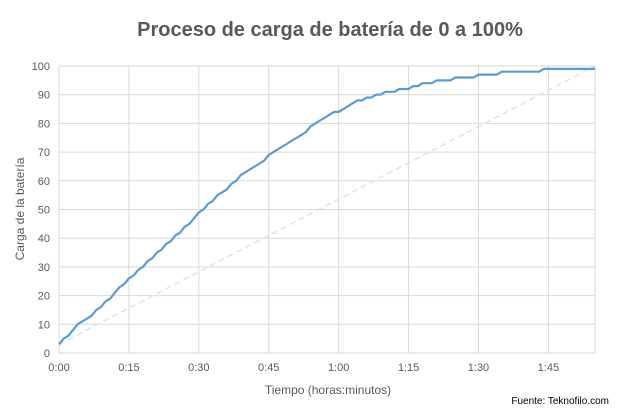 The image size is (629, 419). What do you see at coordinates (268, 368) in the screenshot?
I see `x-tick-label: 0:45` at bounding box center [268, 368].